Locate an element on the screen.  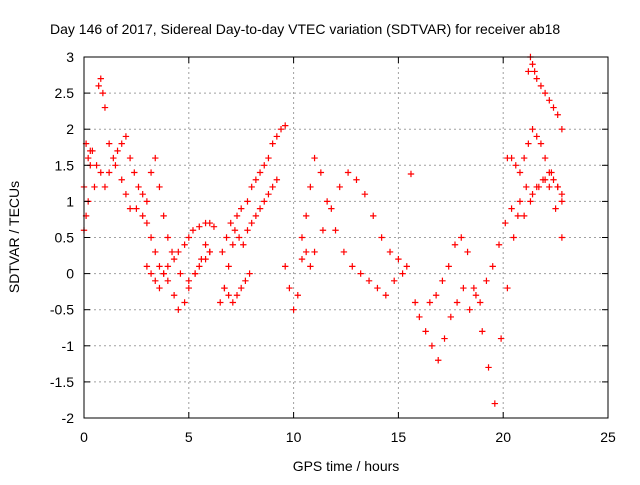
series-isolated is located at coordinates (348, 150).